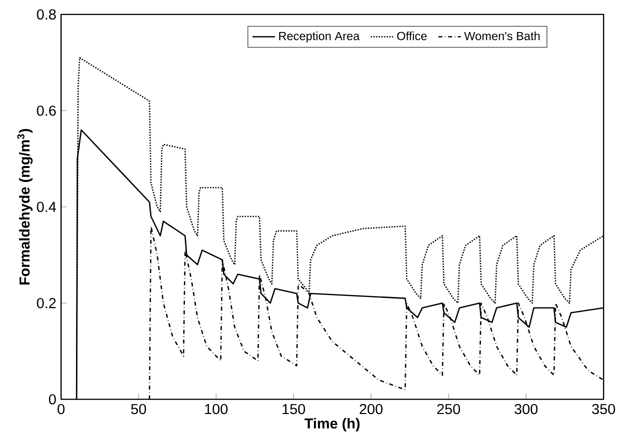 This screenshot has width=620, height=445. I want to click on x-tick-label: 250, so click(448, 409).